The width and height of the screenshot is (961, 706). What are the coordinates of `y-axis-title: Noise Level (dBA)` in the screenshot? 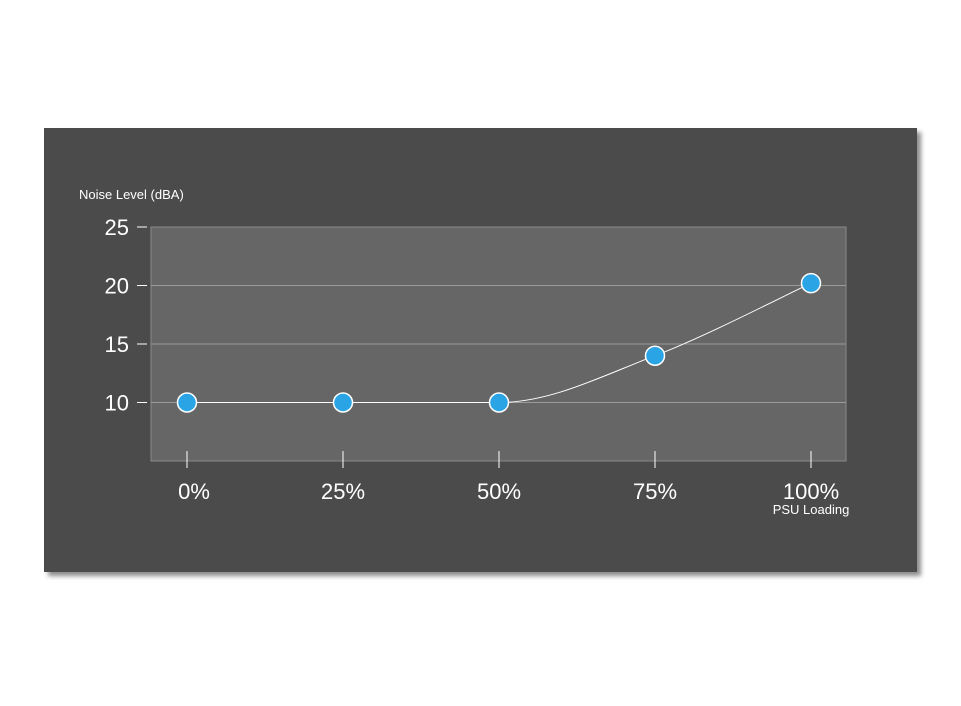 It's located at (131, 194).